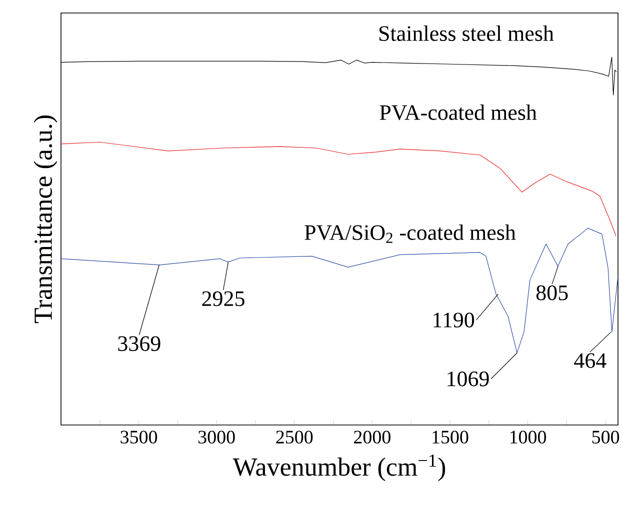 This screenshot has height=512, width=623. What do you see at coordinates (466, 33) in the screenshot?
I see `series-label: Stainless steel mesh` at bounding box center [466, 33].